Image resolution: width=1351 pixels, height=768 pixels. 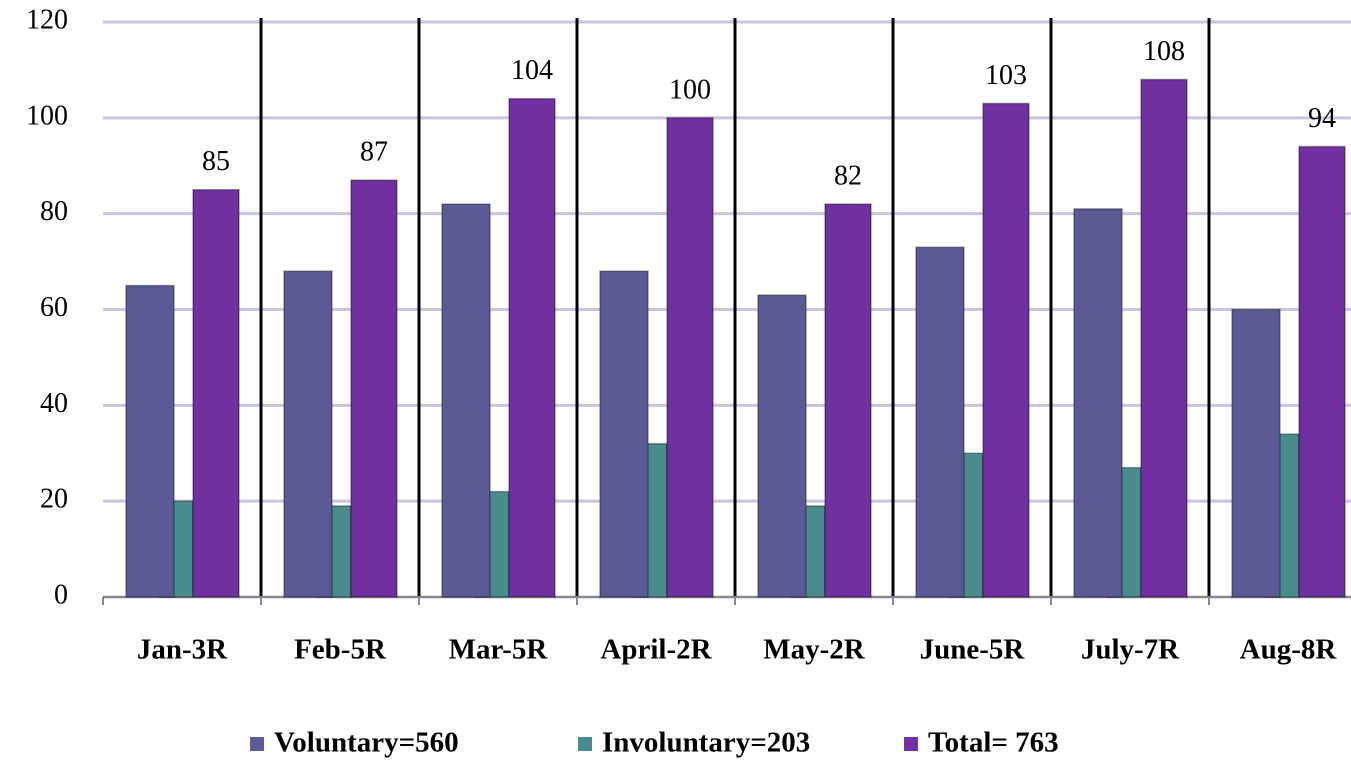 I want to click on y-tick-label: 60, so click(x=54, y=307).